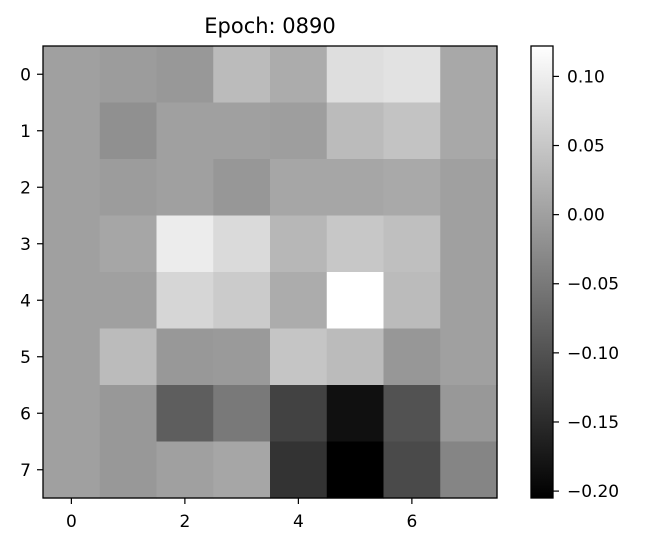  Describe the element at coordinates (241, 515) in the screenshot. I see `x-axis: 0 2 4 6` at that location.